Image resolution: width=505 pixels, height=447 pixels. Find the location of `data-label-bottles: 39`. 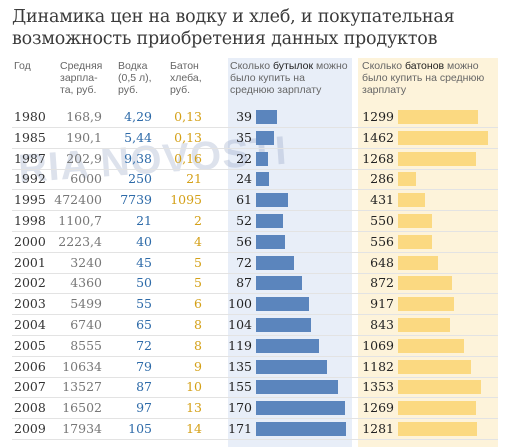

data-label-bottles: 39 is located at coordinates (244, 116).